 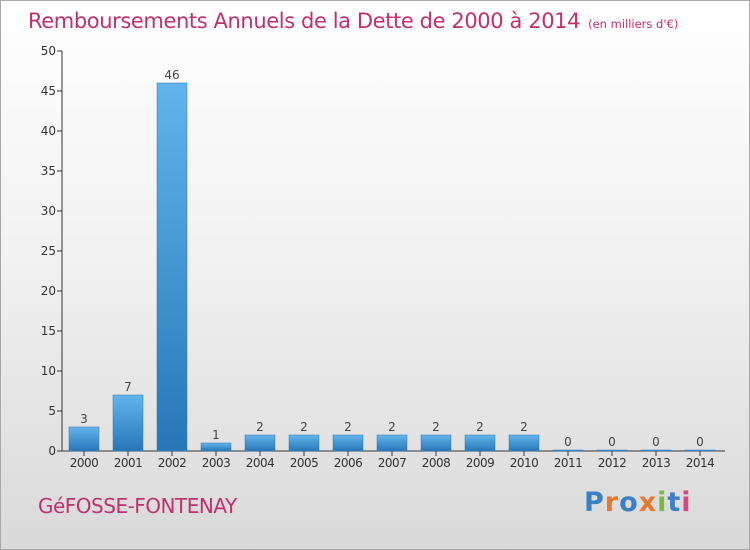 What do you see at coordinates (171, 75) in the screenshot?
I see `data-label-2002: 46` at bounding box center [171, 75].